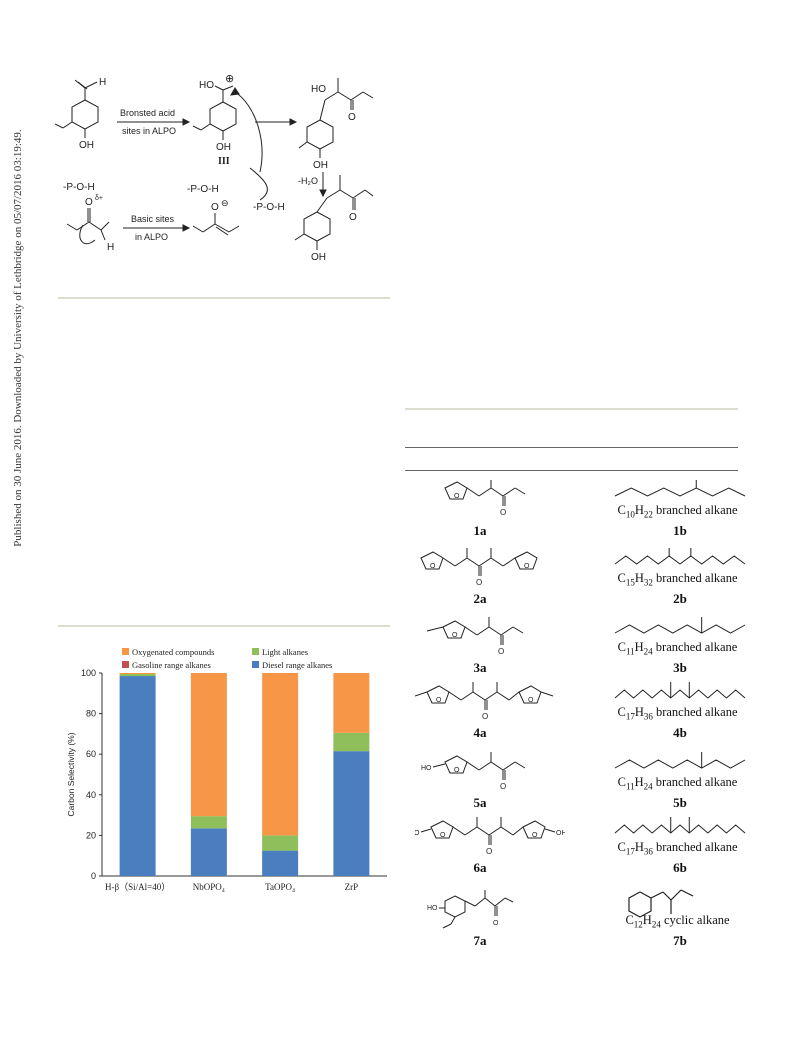 Image resolution: width=793 pixels, height=1039 pixels. I want to click on chart-bars, so click(244, 774).